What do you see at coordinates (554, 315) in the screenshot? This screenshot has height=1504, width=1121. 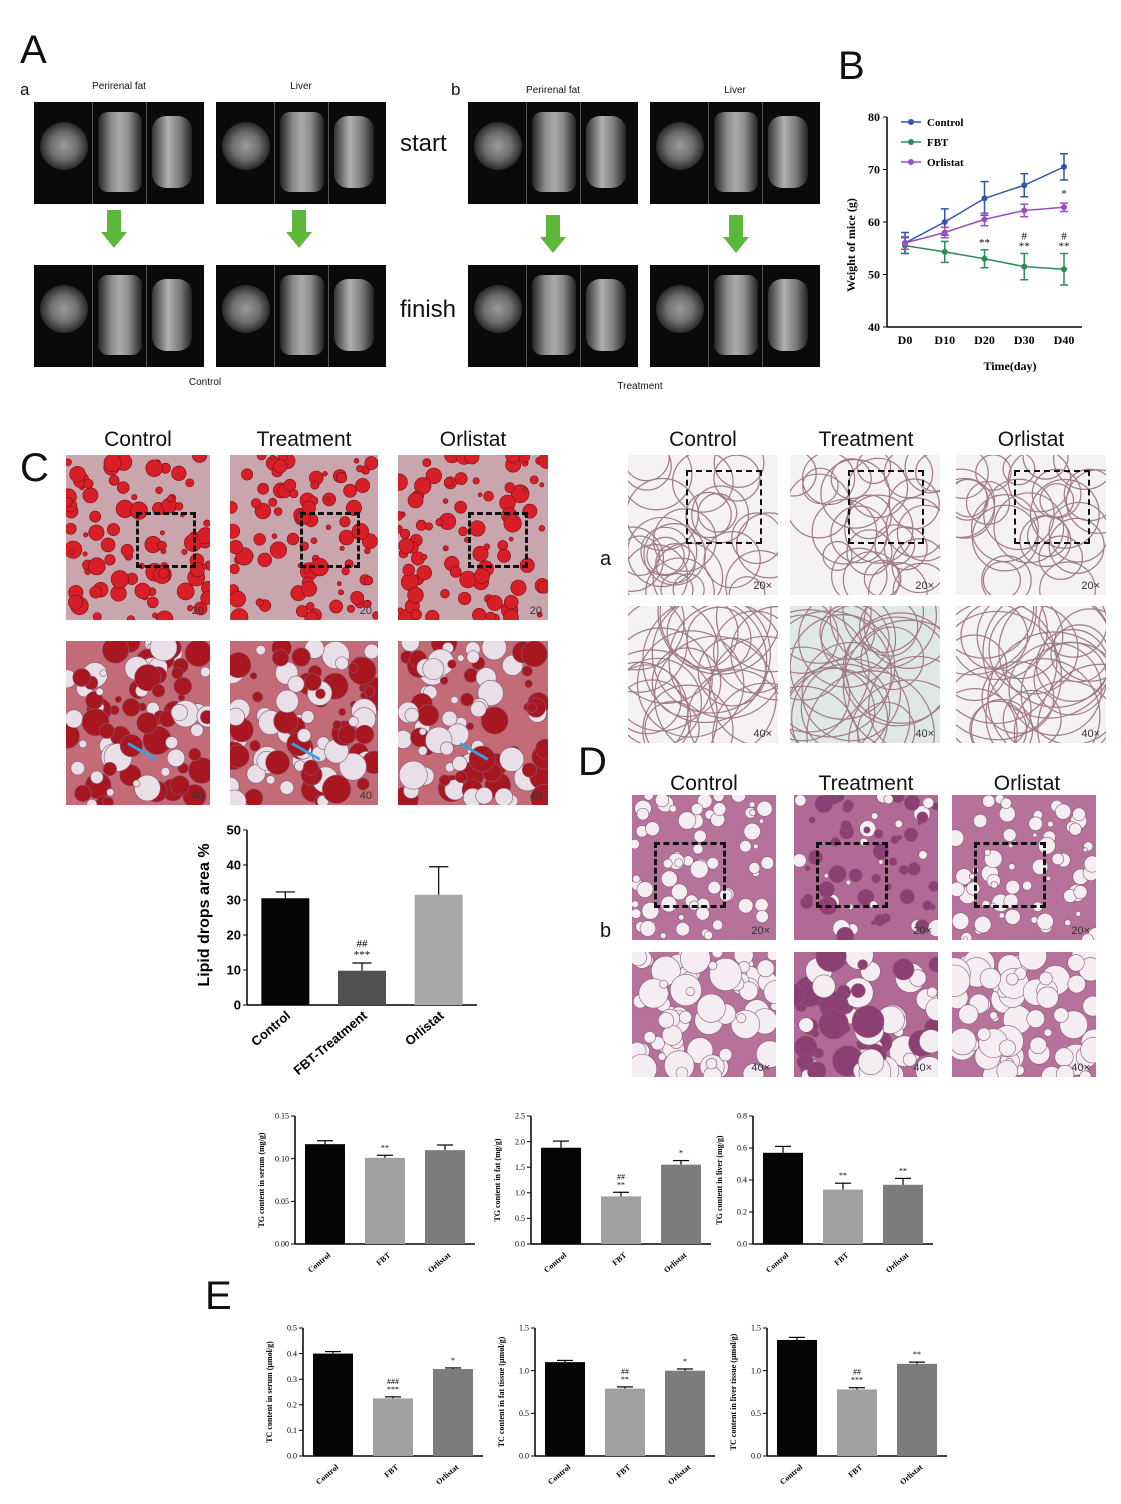 I see `mri-coronal-view` at bounding box center [554, 315].